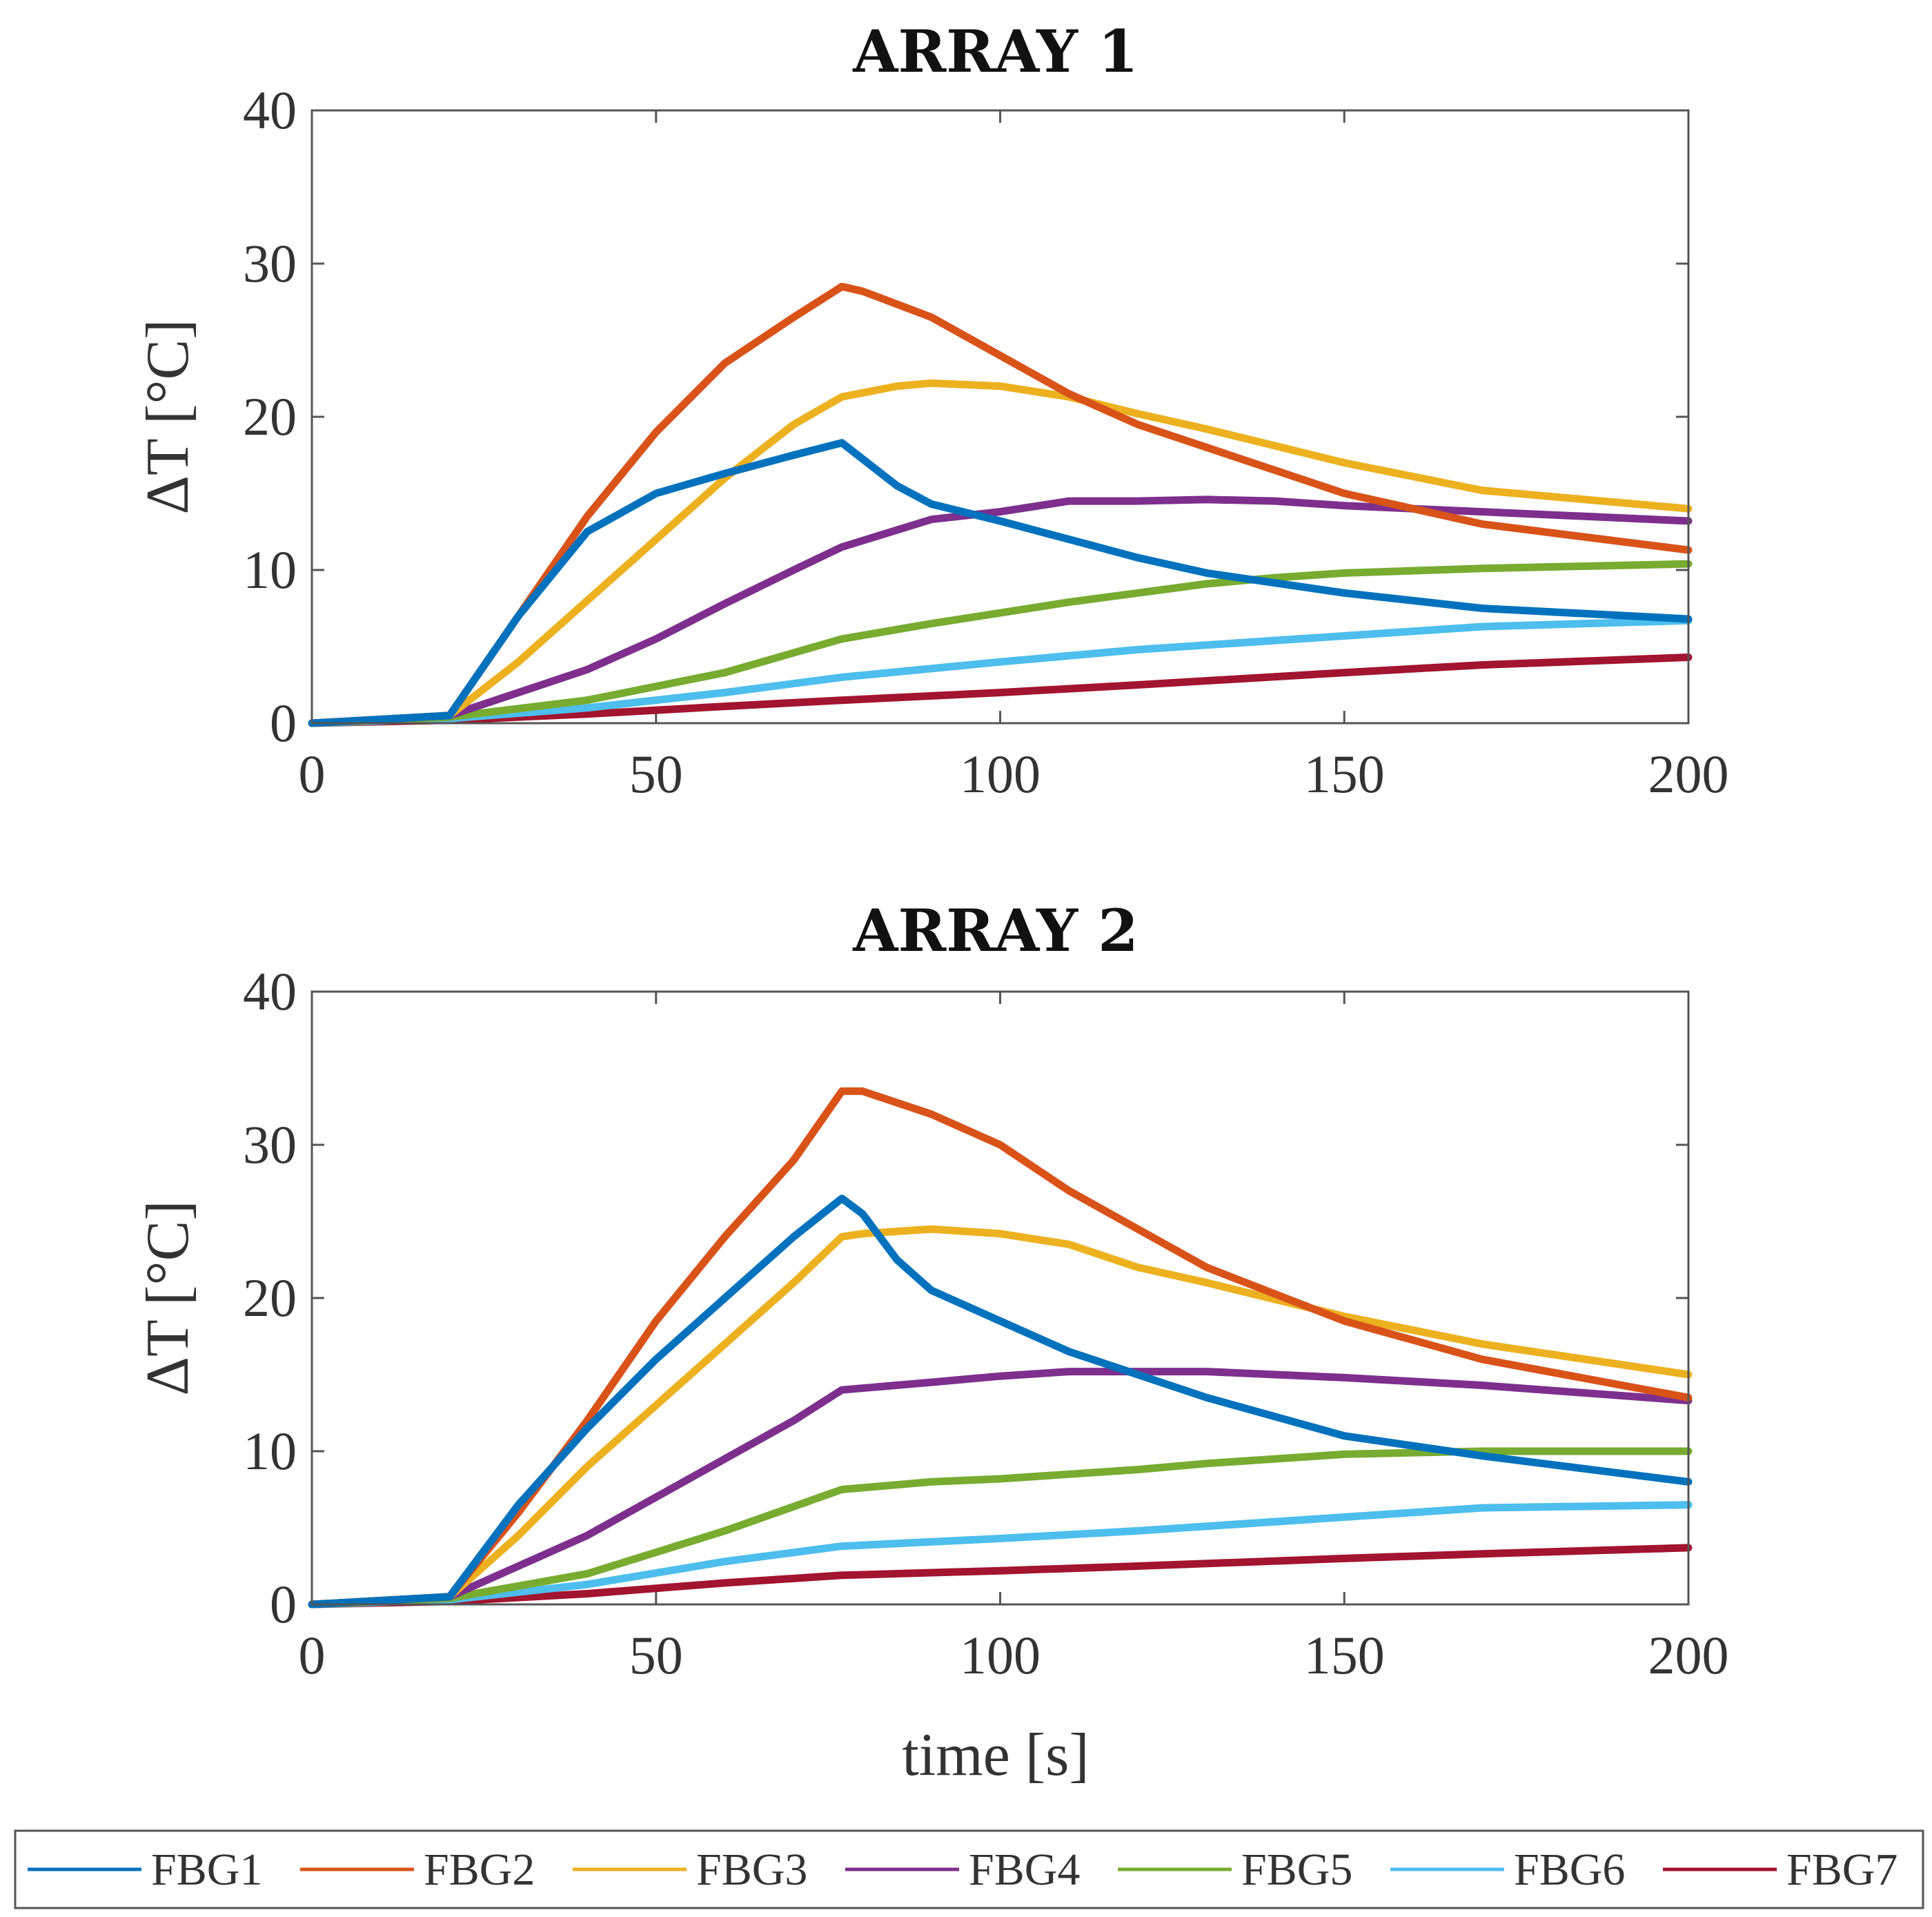 The height and width of the screenshot is (1917, 1932). Describe the element at coordinates (1780, 1870) in the screenshot. I see `legend-item-fbg7: FBG7` at that location.